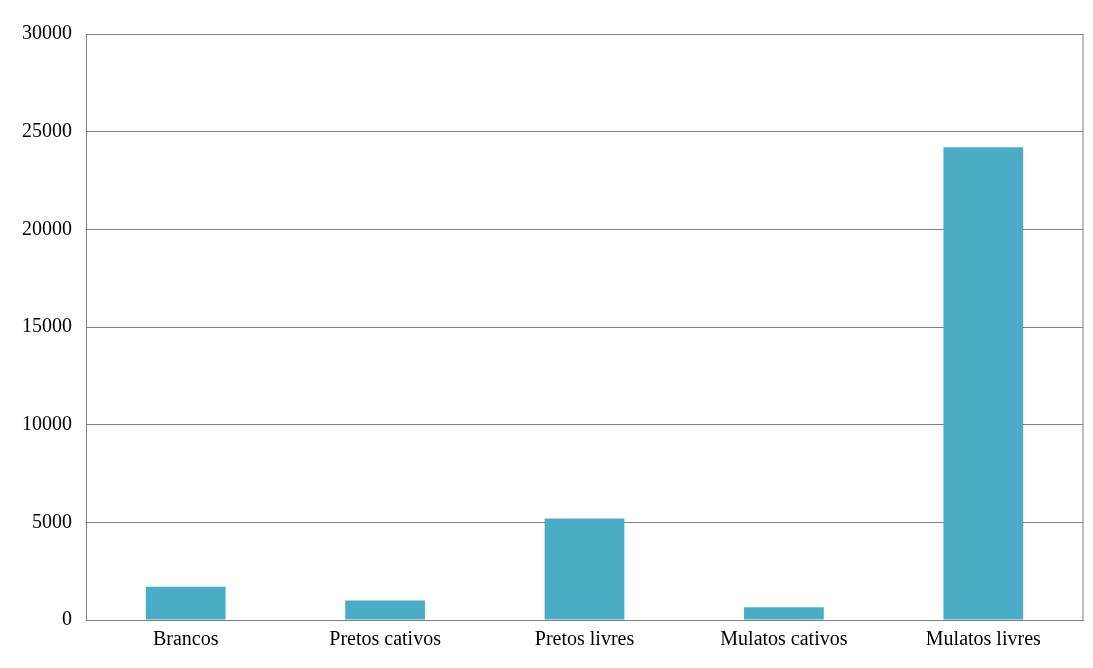 The height and width of the screenshot is (668, 1093). What do you see at coordinates (47, 227) in the screenshot?
I see `y-tick-label: 20000` at bounding box center [47, 227].